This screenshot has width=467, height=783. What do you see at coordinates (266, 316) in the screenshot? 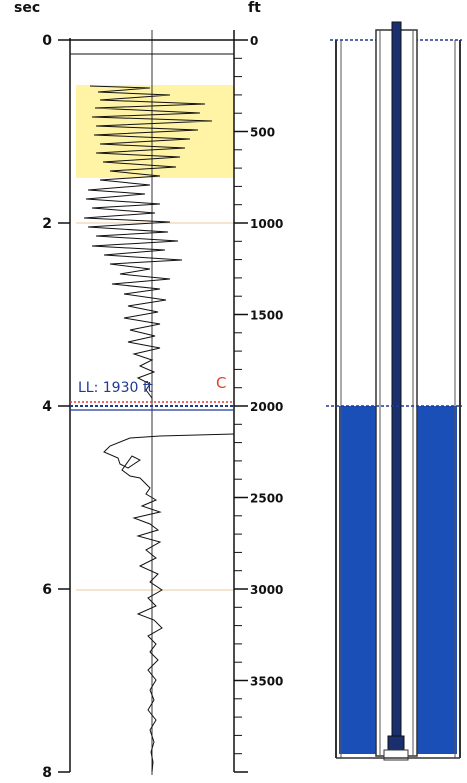
I see `right-axis-tick-label: 1500` at bounding box center [266, 316].